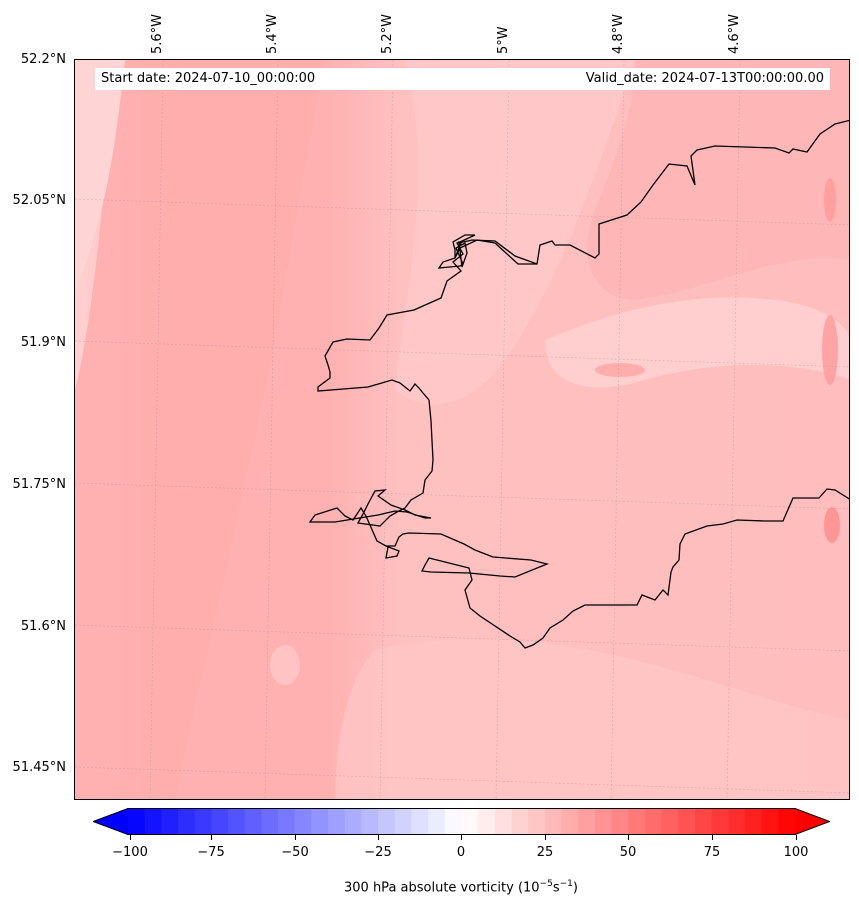 The width and height of the screenshot is (859, 908). I want to click on colorbar-tick-label: −50, so click(295, 852).